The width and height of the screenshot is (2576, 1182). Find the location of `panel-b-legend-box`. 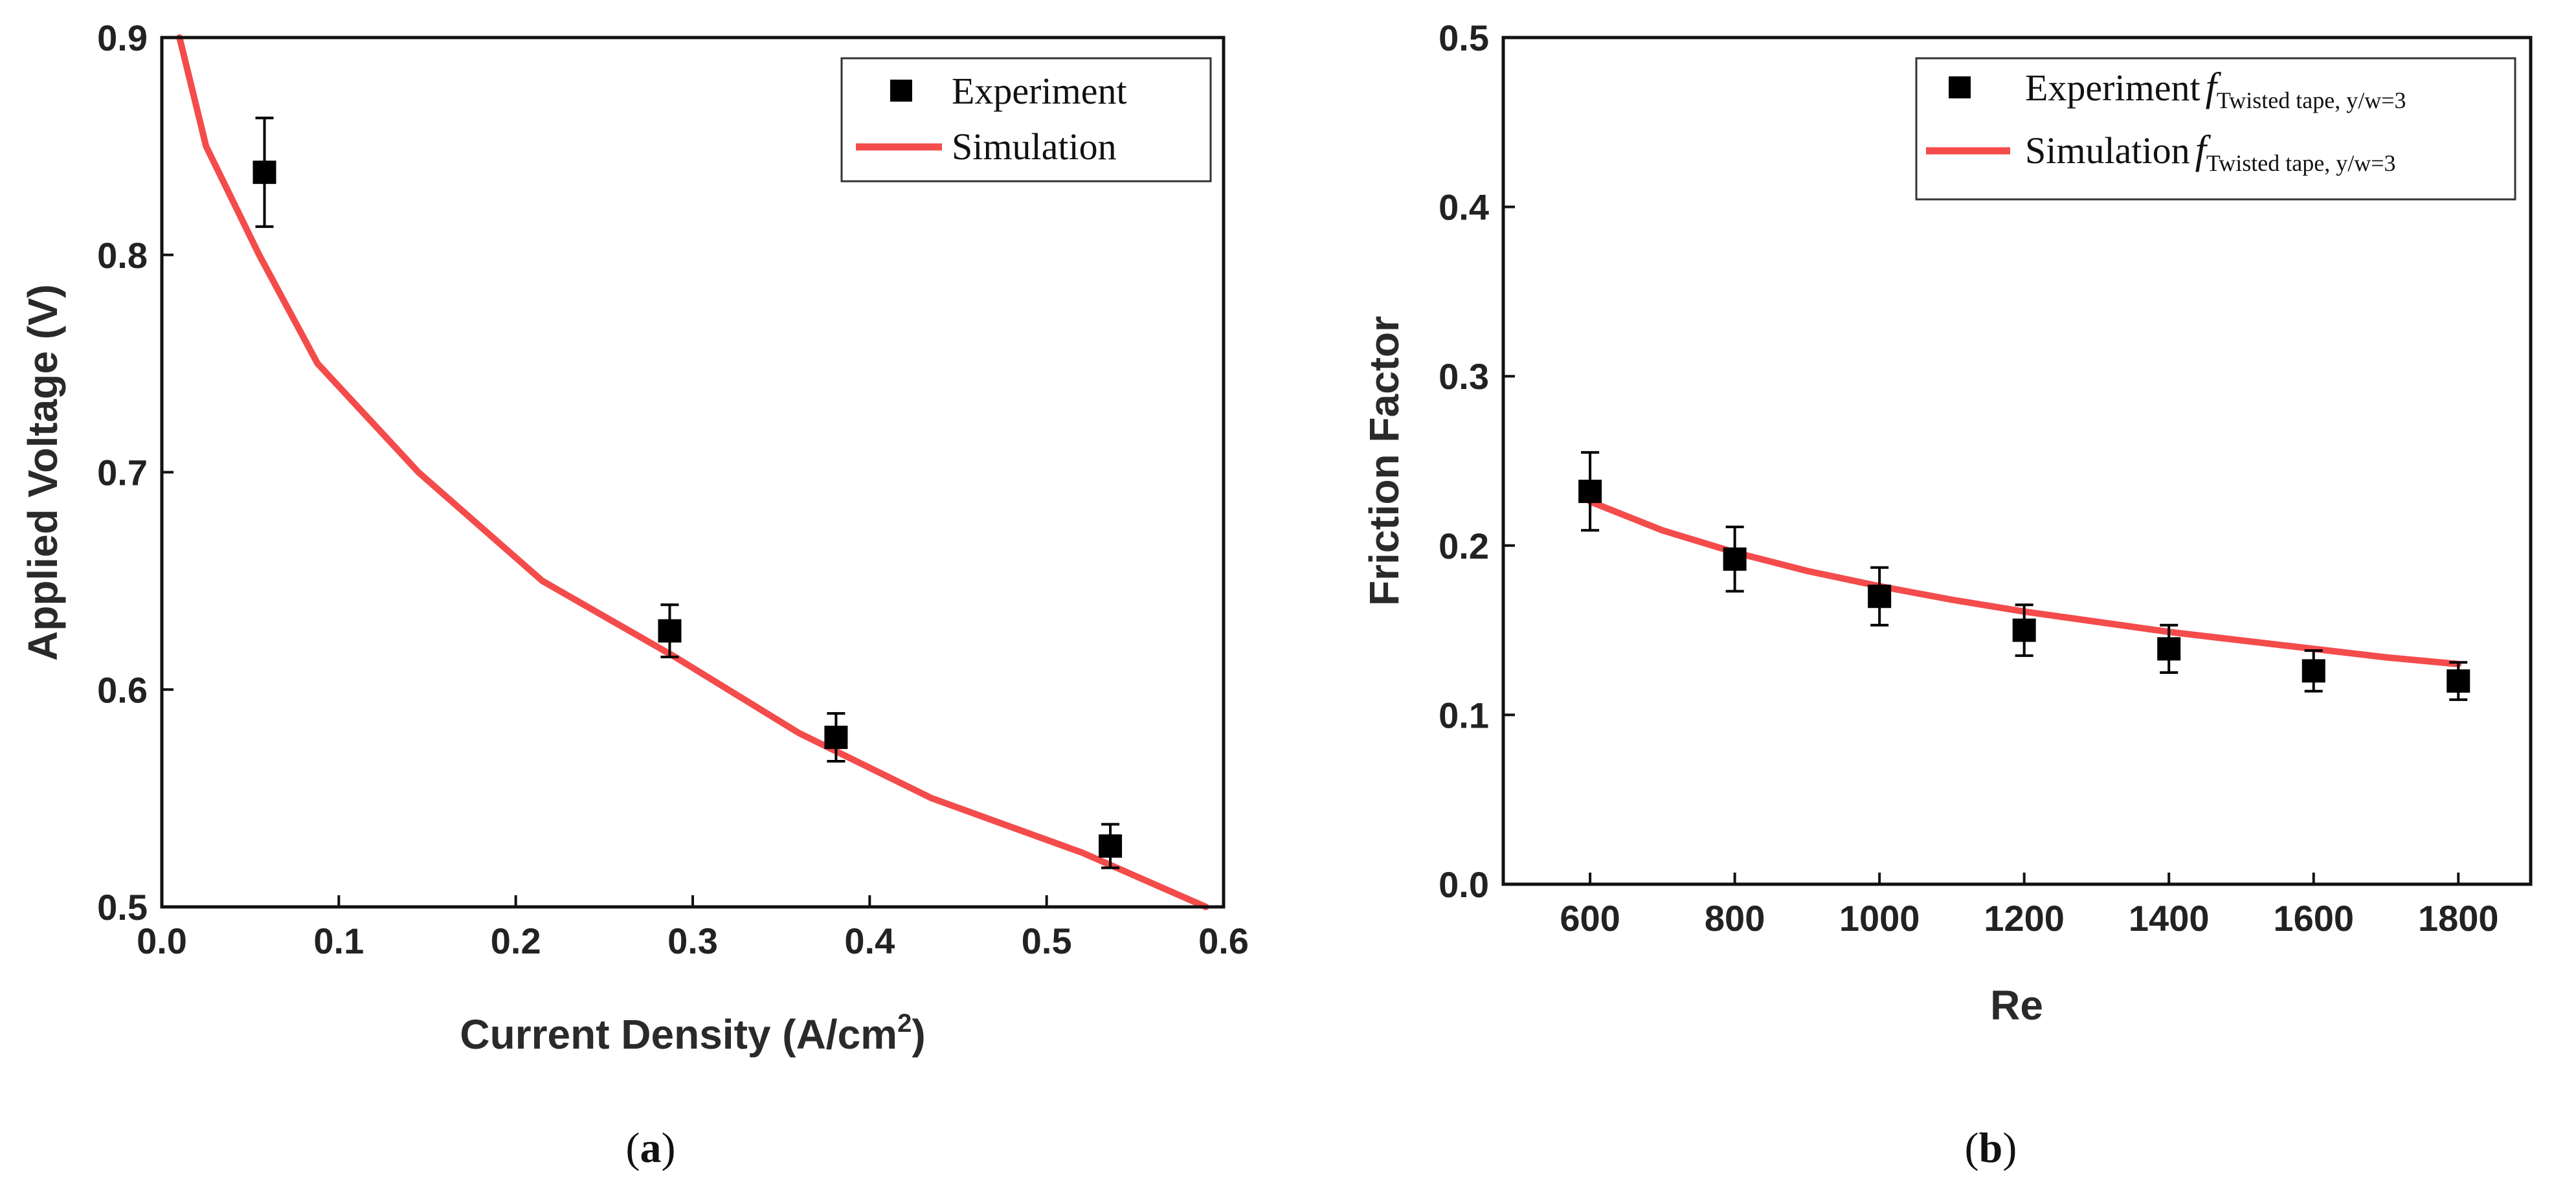

panel-b-legend-box is located at coordinates (2215, 129).